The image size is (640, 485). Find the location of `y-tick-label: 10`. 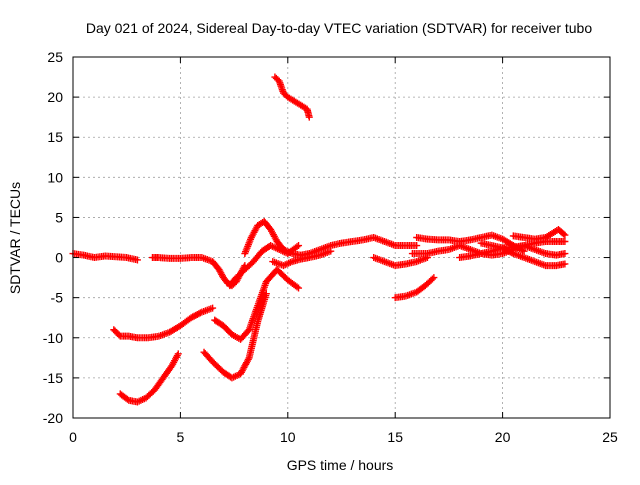

y-tick-label: 10 is located at coordinates (55, 177).